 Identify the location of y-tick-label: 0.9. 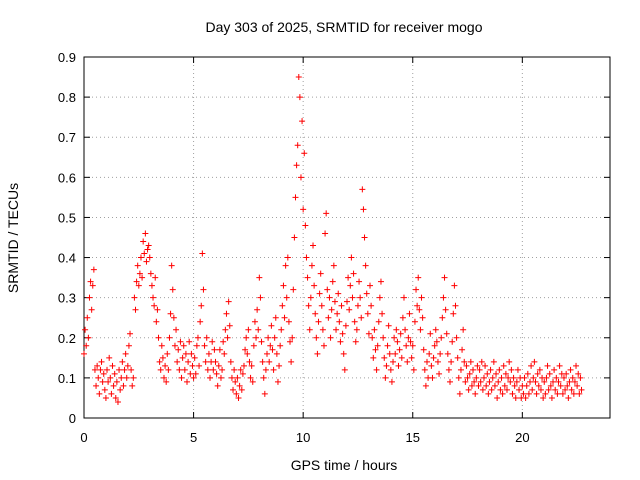
(67, 57).